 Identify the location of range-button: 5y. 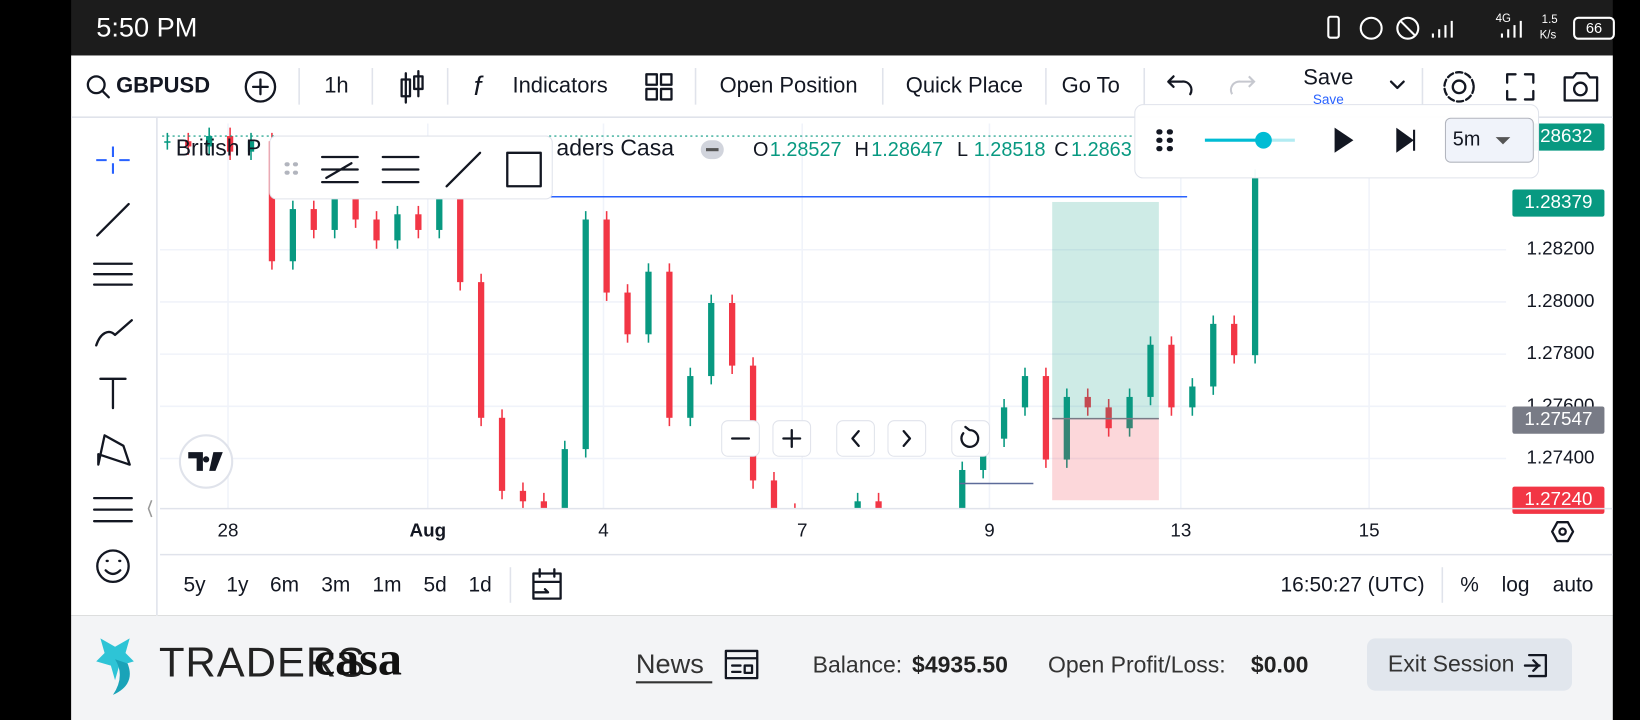
(194, 585).